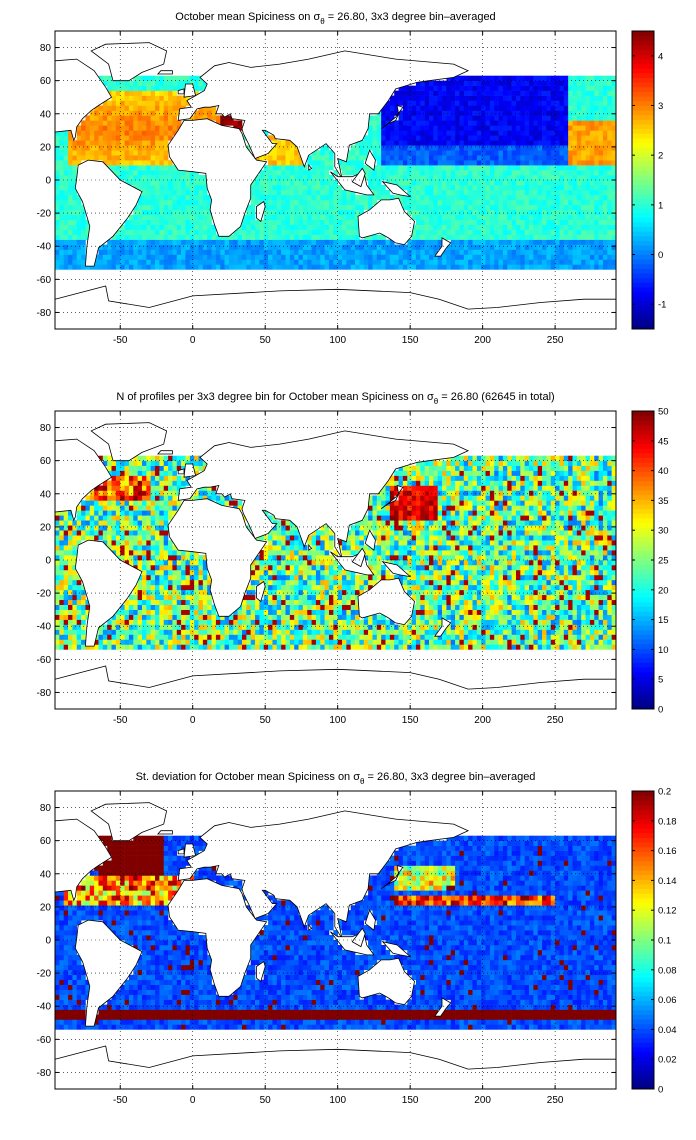  I want to click on colorbar-step, so click(643, 276).